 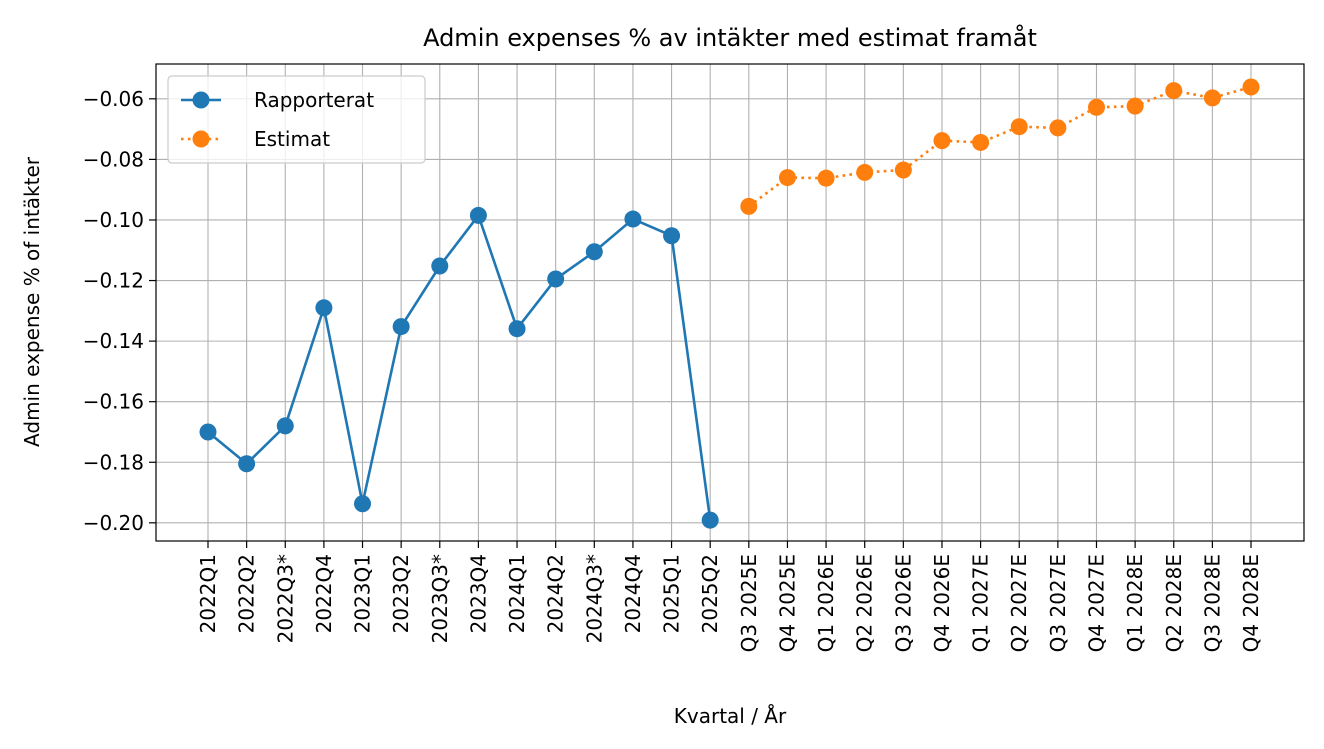 I want to click on x-tick-label-q1-2027e: Q1 2027E, so click(x=981, y=603).